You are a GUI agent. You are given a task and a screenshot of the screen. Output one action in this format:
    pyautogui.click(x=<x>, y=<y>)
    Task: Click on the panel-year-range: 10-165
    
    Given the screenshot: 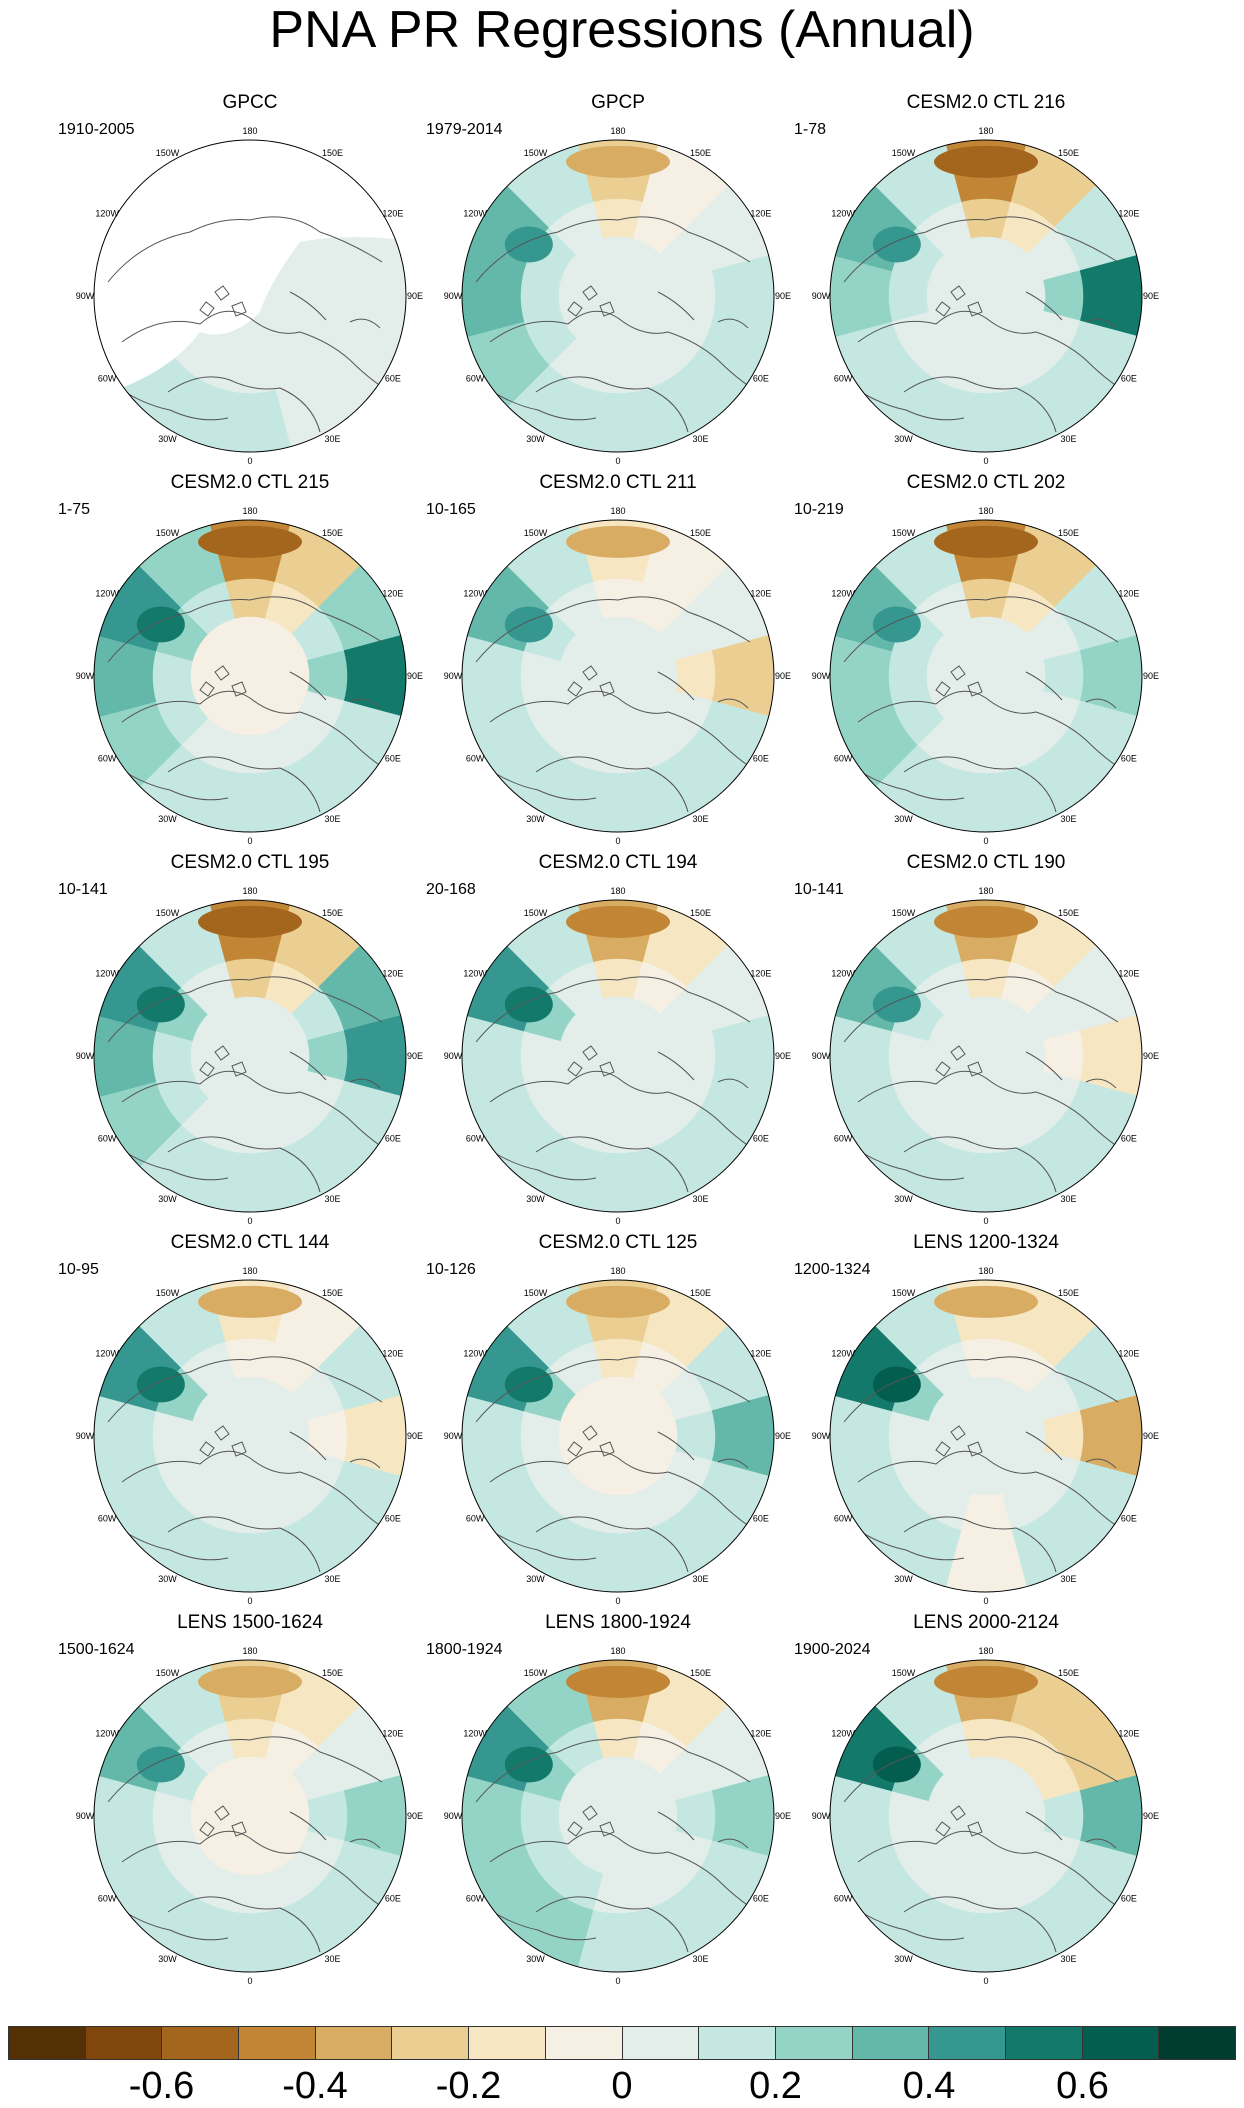 What is the action you would take?
    pyautogui.click(x=451, y=509)
    